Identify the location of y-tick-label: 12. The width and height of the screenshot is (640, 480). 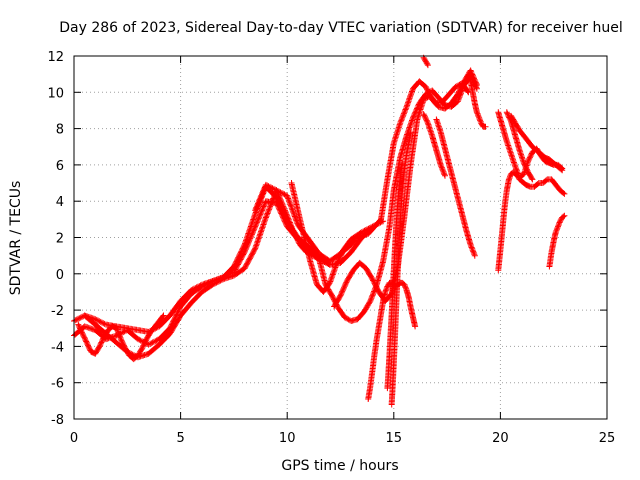
(55, 57).